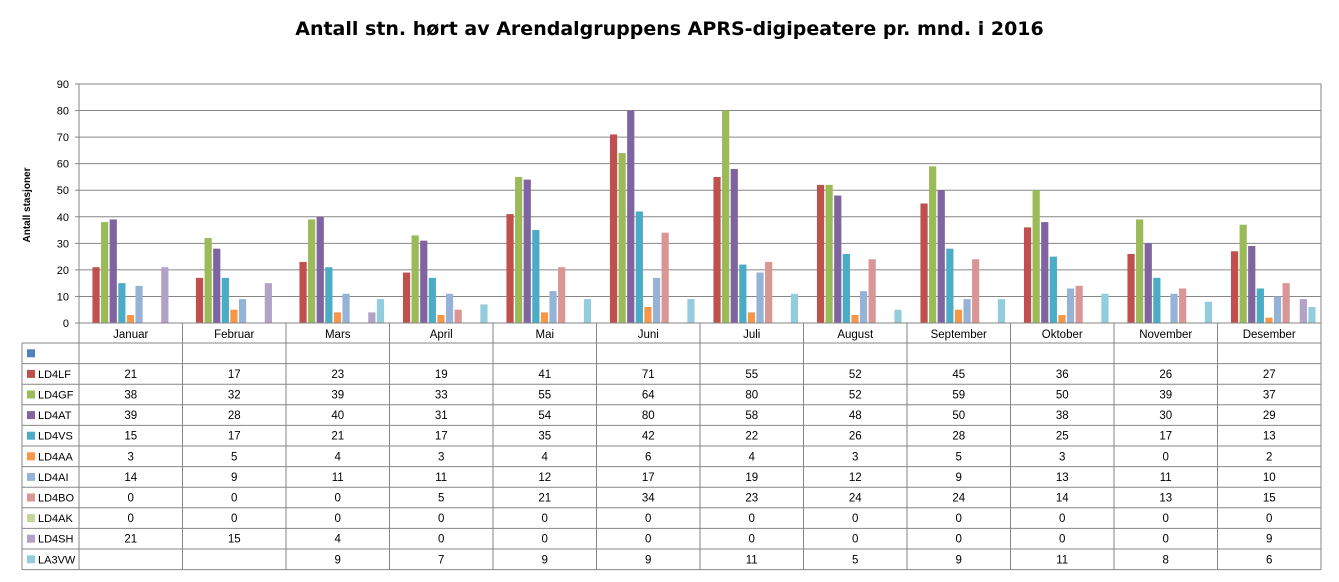 This screenshot has height=582, width=1339. Describe the element at coordinates (441, 560) in the screenshot. I see `table-cell: 7` at that location.